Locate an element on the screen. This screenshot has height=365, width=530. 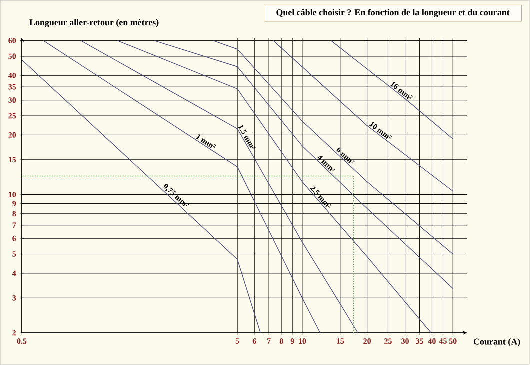
chart-title: Quel câble choisir ? En fonction de la longueur et du courant is located at coordinates (393, 13).